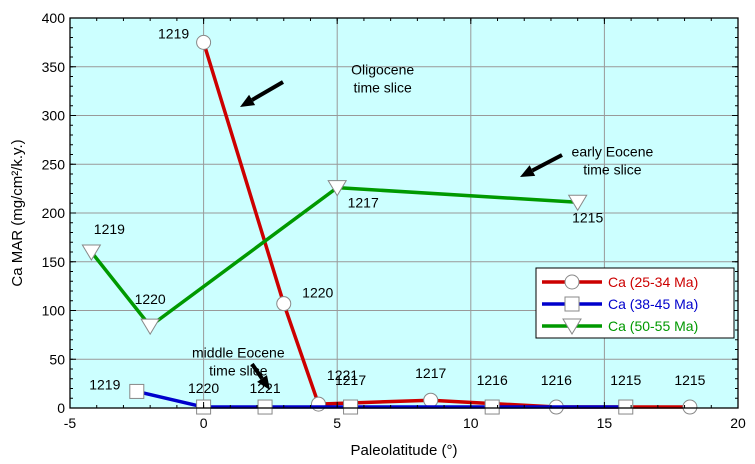 The image size is (755, 464). What do you see at coordinates (54, 262) in the screenshot?
I see `y-tick-label: 150` at bounding box center [54, 262].